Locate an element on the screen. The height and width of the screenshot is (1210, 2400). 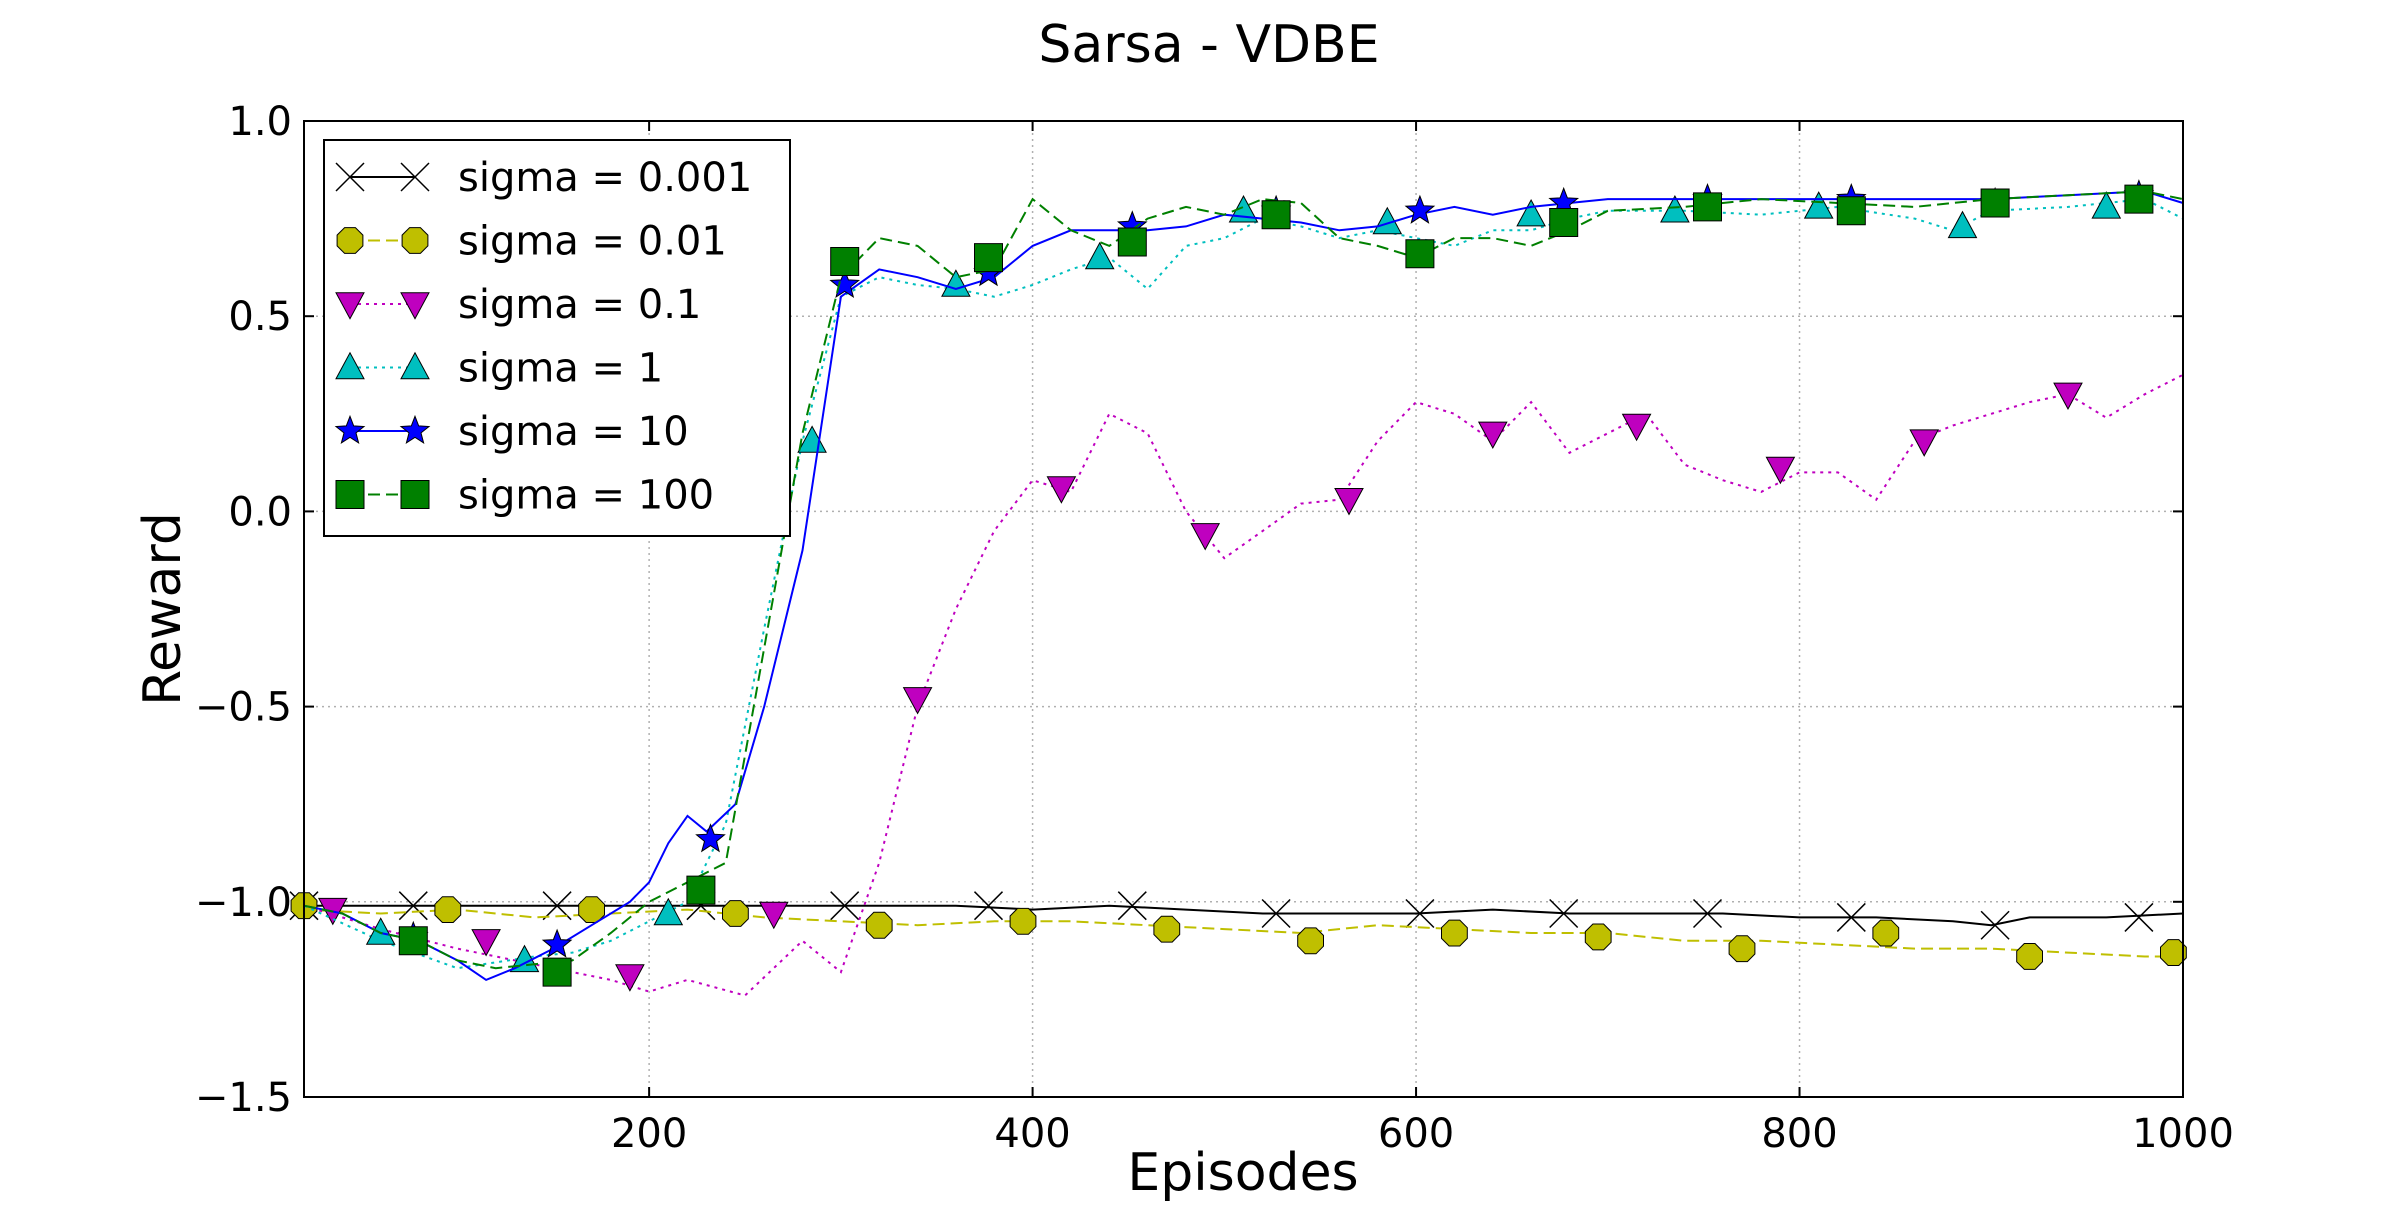
legend-label: sigma = 0.001 is located at coordinates (605, 178).